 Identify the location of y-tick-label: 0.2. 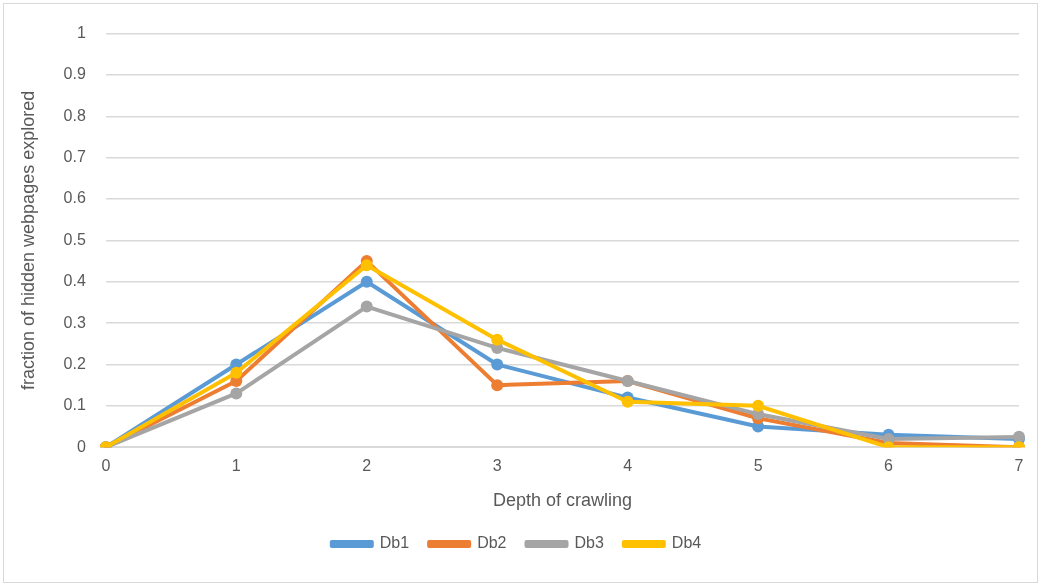
(74, 363).